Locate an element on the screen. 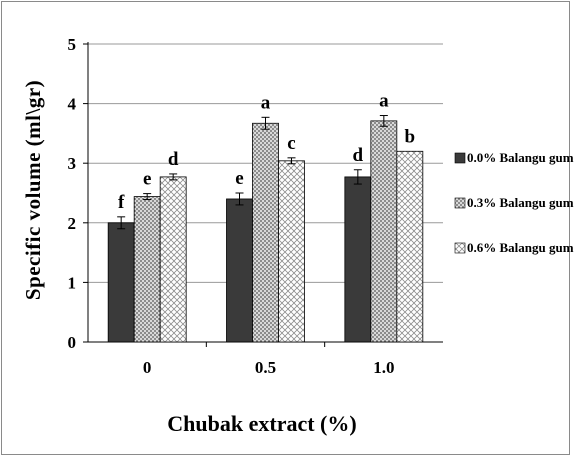 This screenshot has width=574, height=459. significance-letter: b is located at coordinates (410, 136).